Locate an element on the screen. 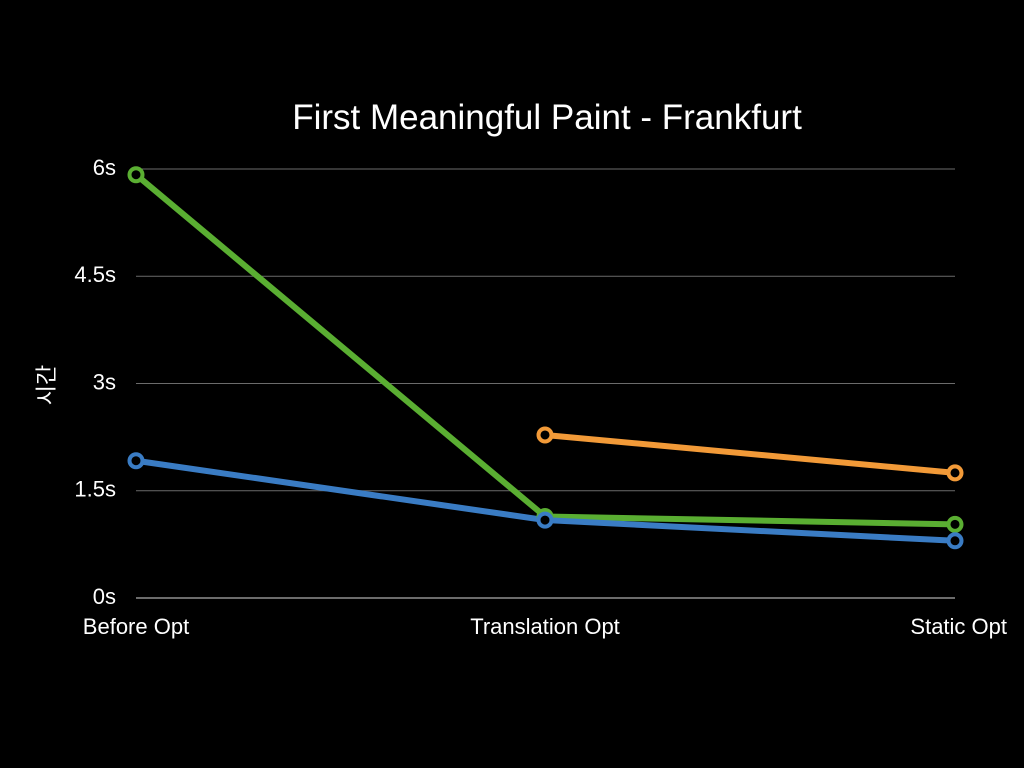  y-tick-labels: 0s 1.5s 3s 4.5s 6s is located at coordinates (95, 382).